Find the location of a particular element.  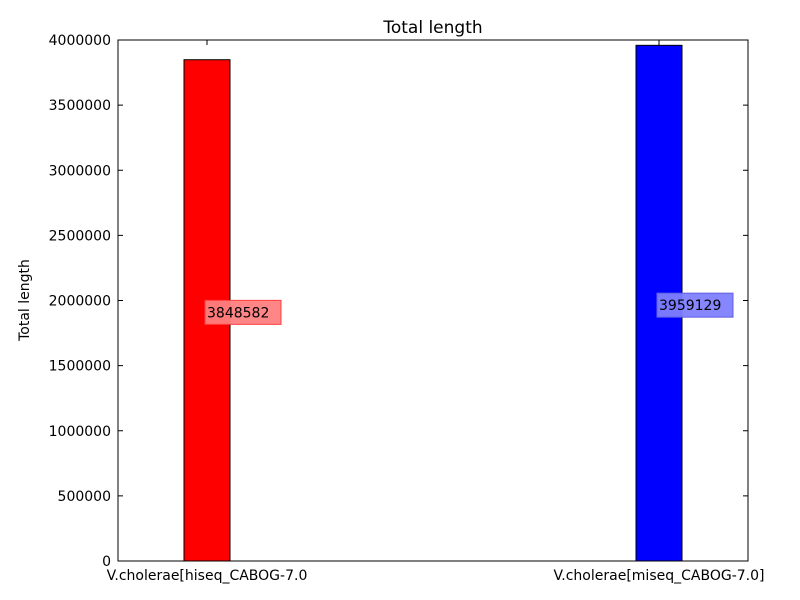

data-label: 3959129 is located at coordinates (690, 306).